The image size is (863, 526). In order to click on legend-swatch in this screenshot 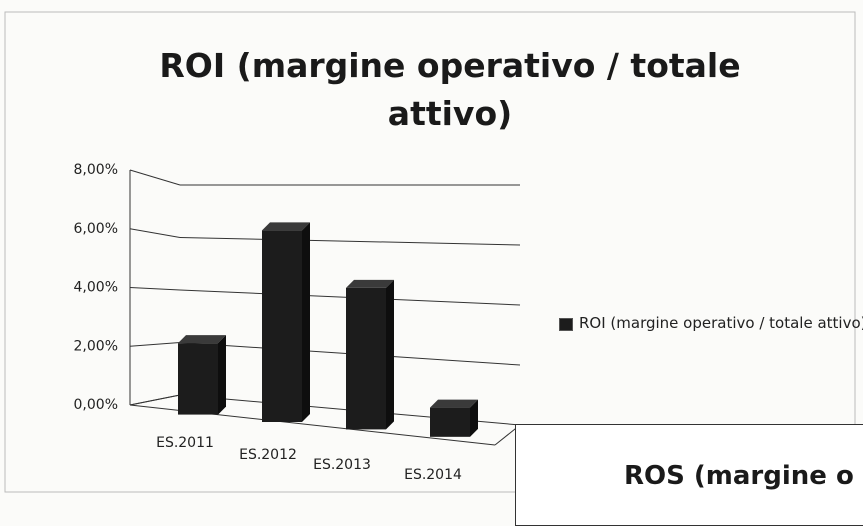, I will do `click(566, 324)`.